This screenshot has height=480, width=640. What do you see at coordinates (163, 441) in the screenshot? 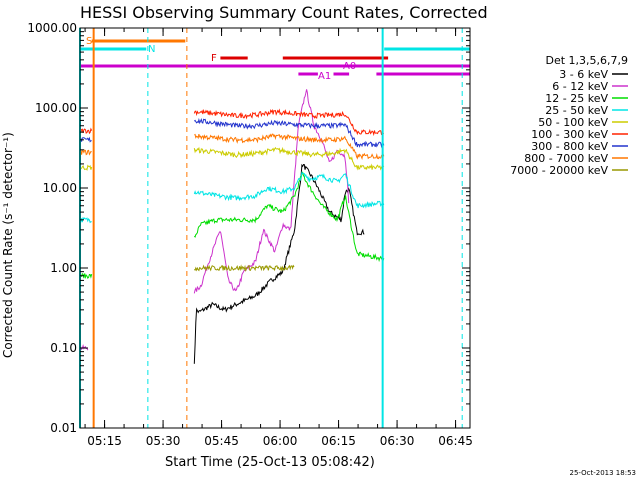
I see `x-tick-label: 05:30` at bounding box center [163, 441].